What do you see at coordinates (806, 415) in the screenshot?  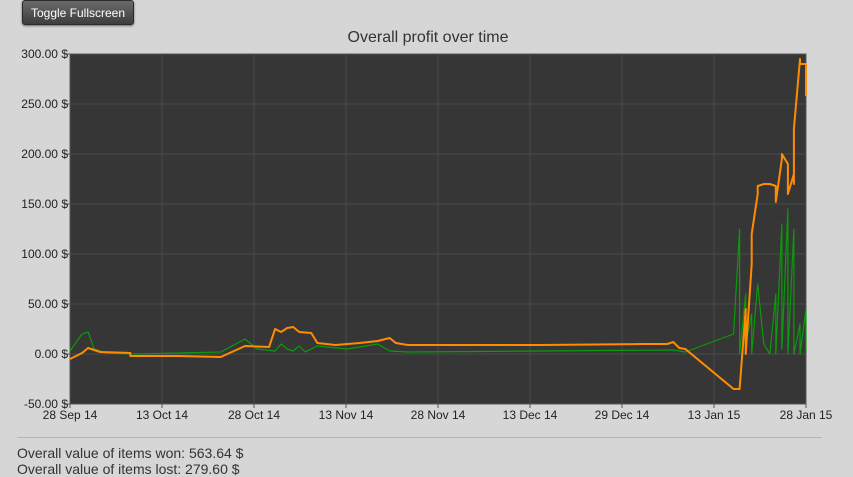 I see `x-tick-label: 28 Jan 15` at bounding box center [806, 415].